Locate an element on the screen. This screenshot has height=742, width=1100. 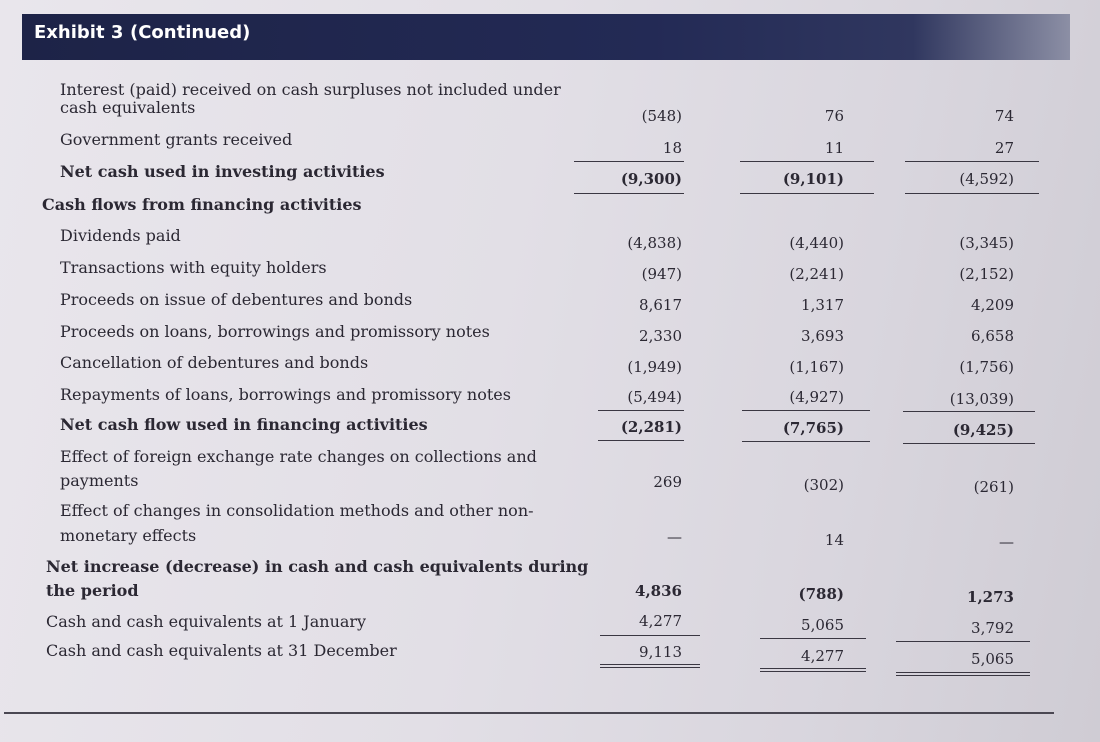
value-col3: — is located at coordinates (1006, 542).